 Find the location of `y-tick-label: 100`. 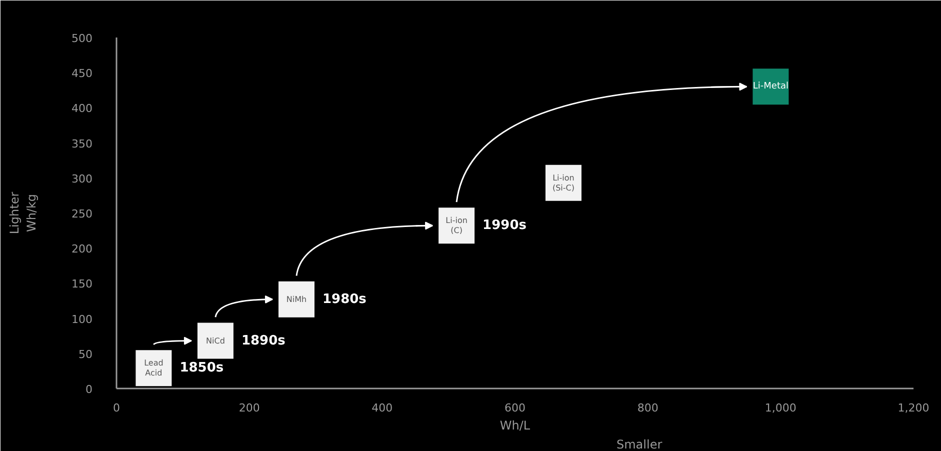

y-tick-label: 100 is located at coordinates (82, 319).